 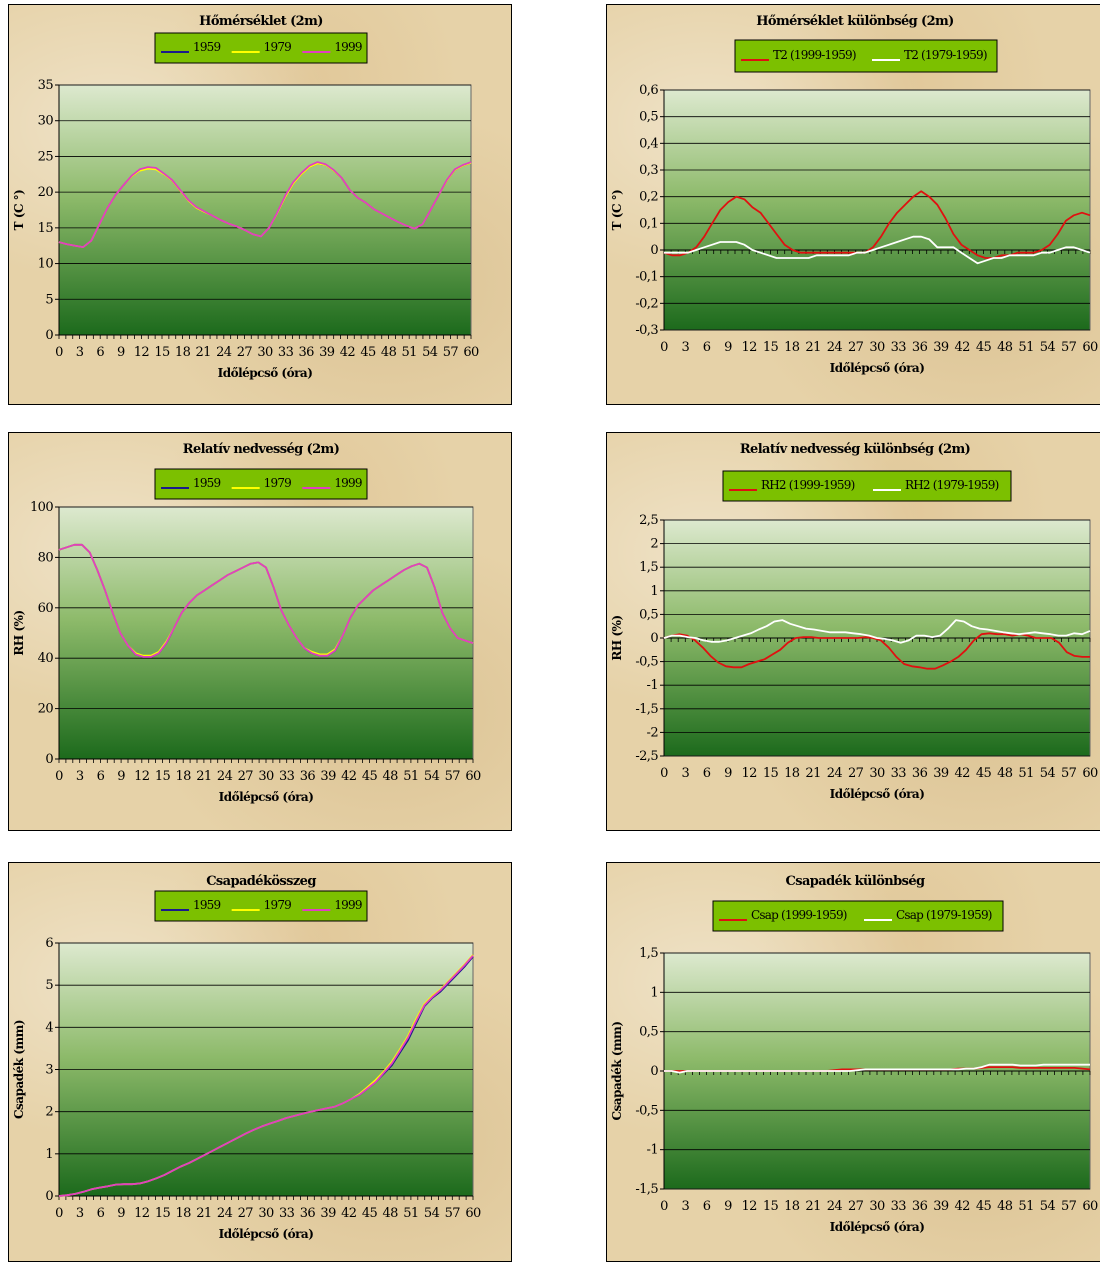 I want to click on x-tick-label: 9, so click(x=728, y=773).